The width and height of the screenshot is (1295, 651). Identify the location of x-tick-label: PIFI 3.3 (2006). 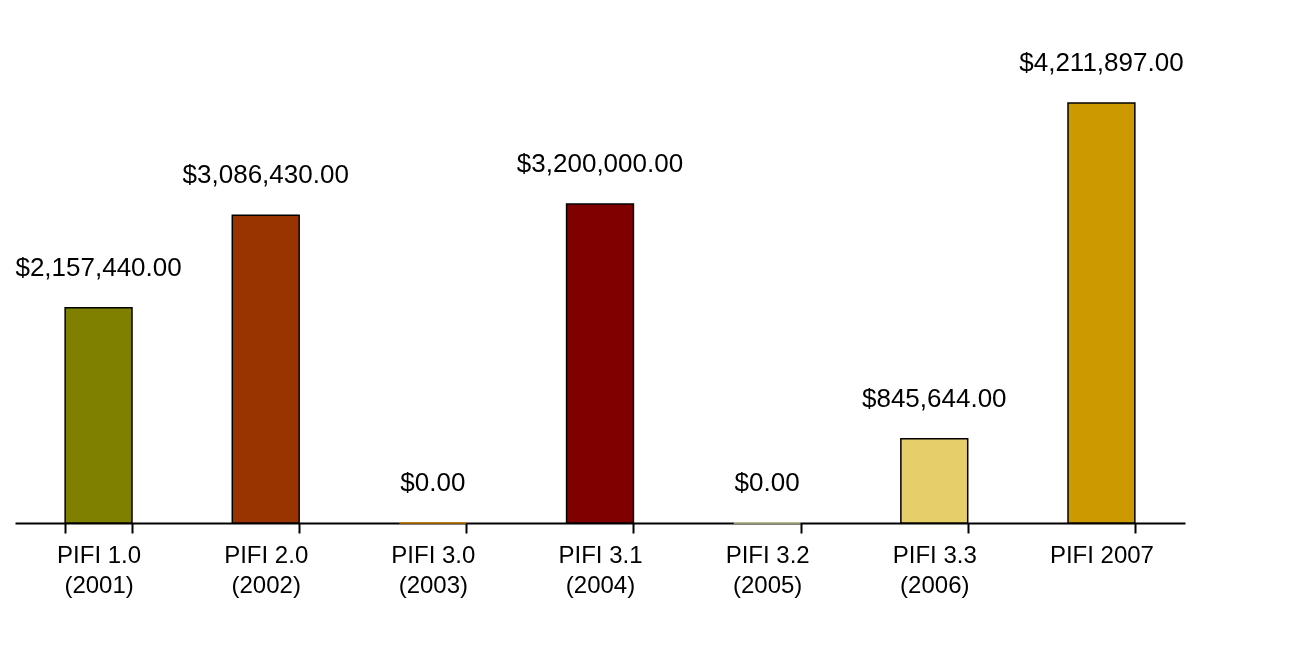
(934, 569).